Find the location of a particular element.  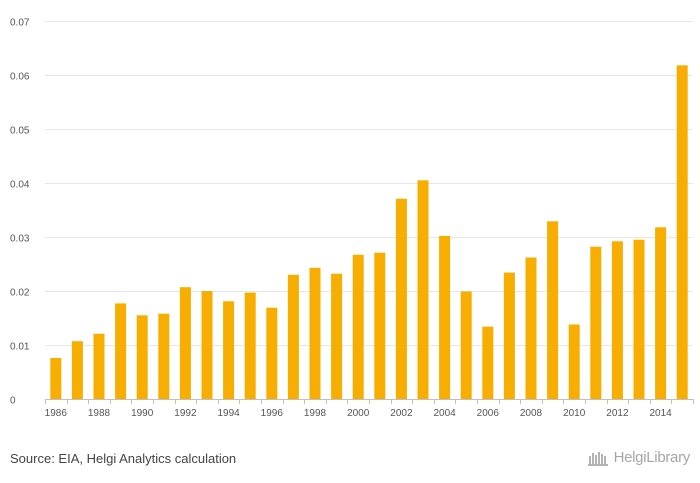

bar-2006 is located at coordinates (488, 362).